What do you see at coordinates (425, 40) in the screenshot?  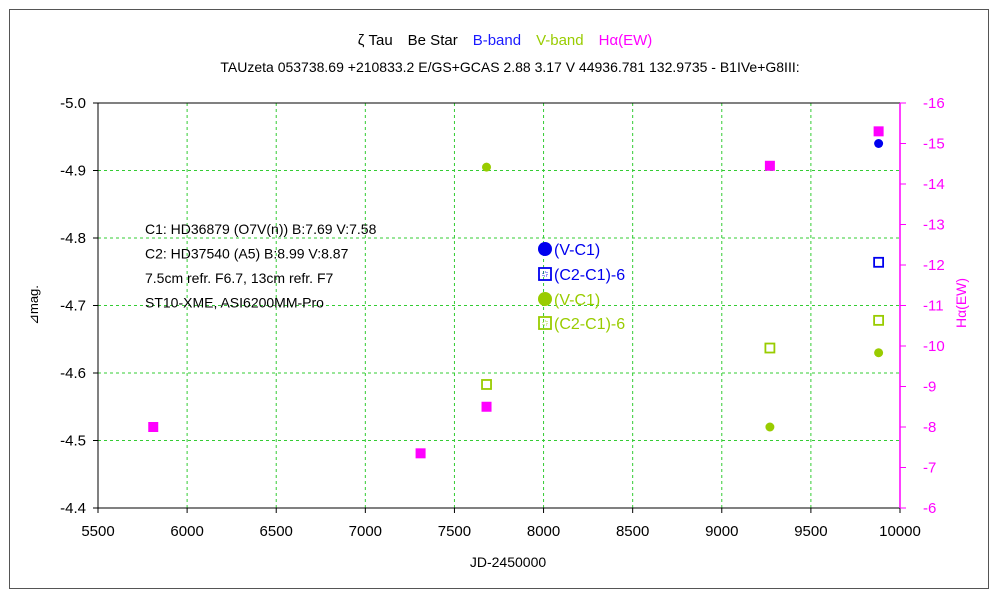 I see `title-part: Be Star` at bounding box center [425, 40].